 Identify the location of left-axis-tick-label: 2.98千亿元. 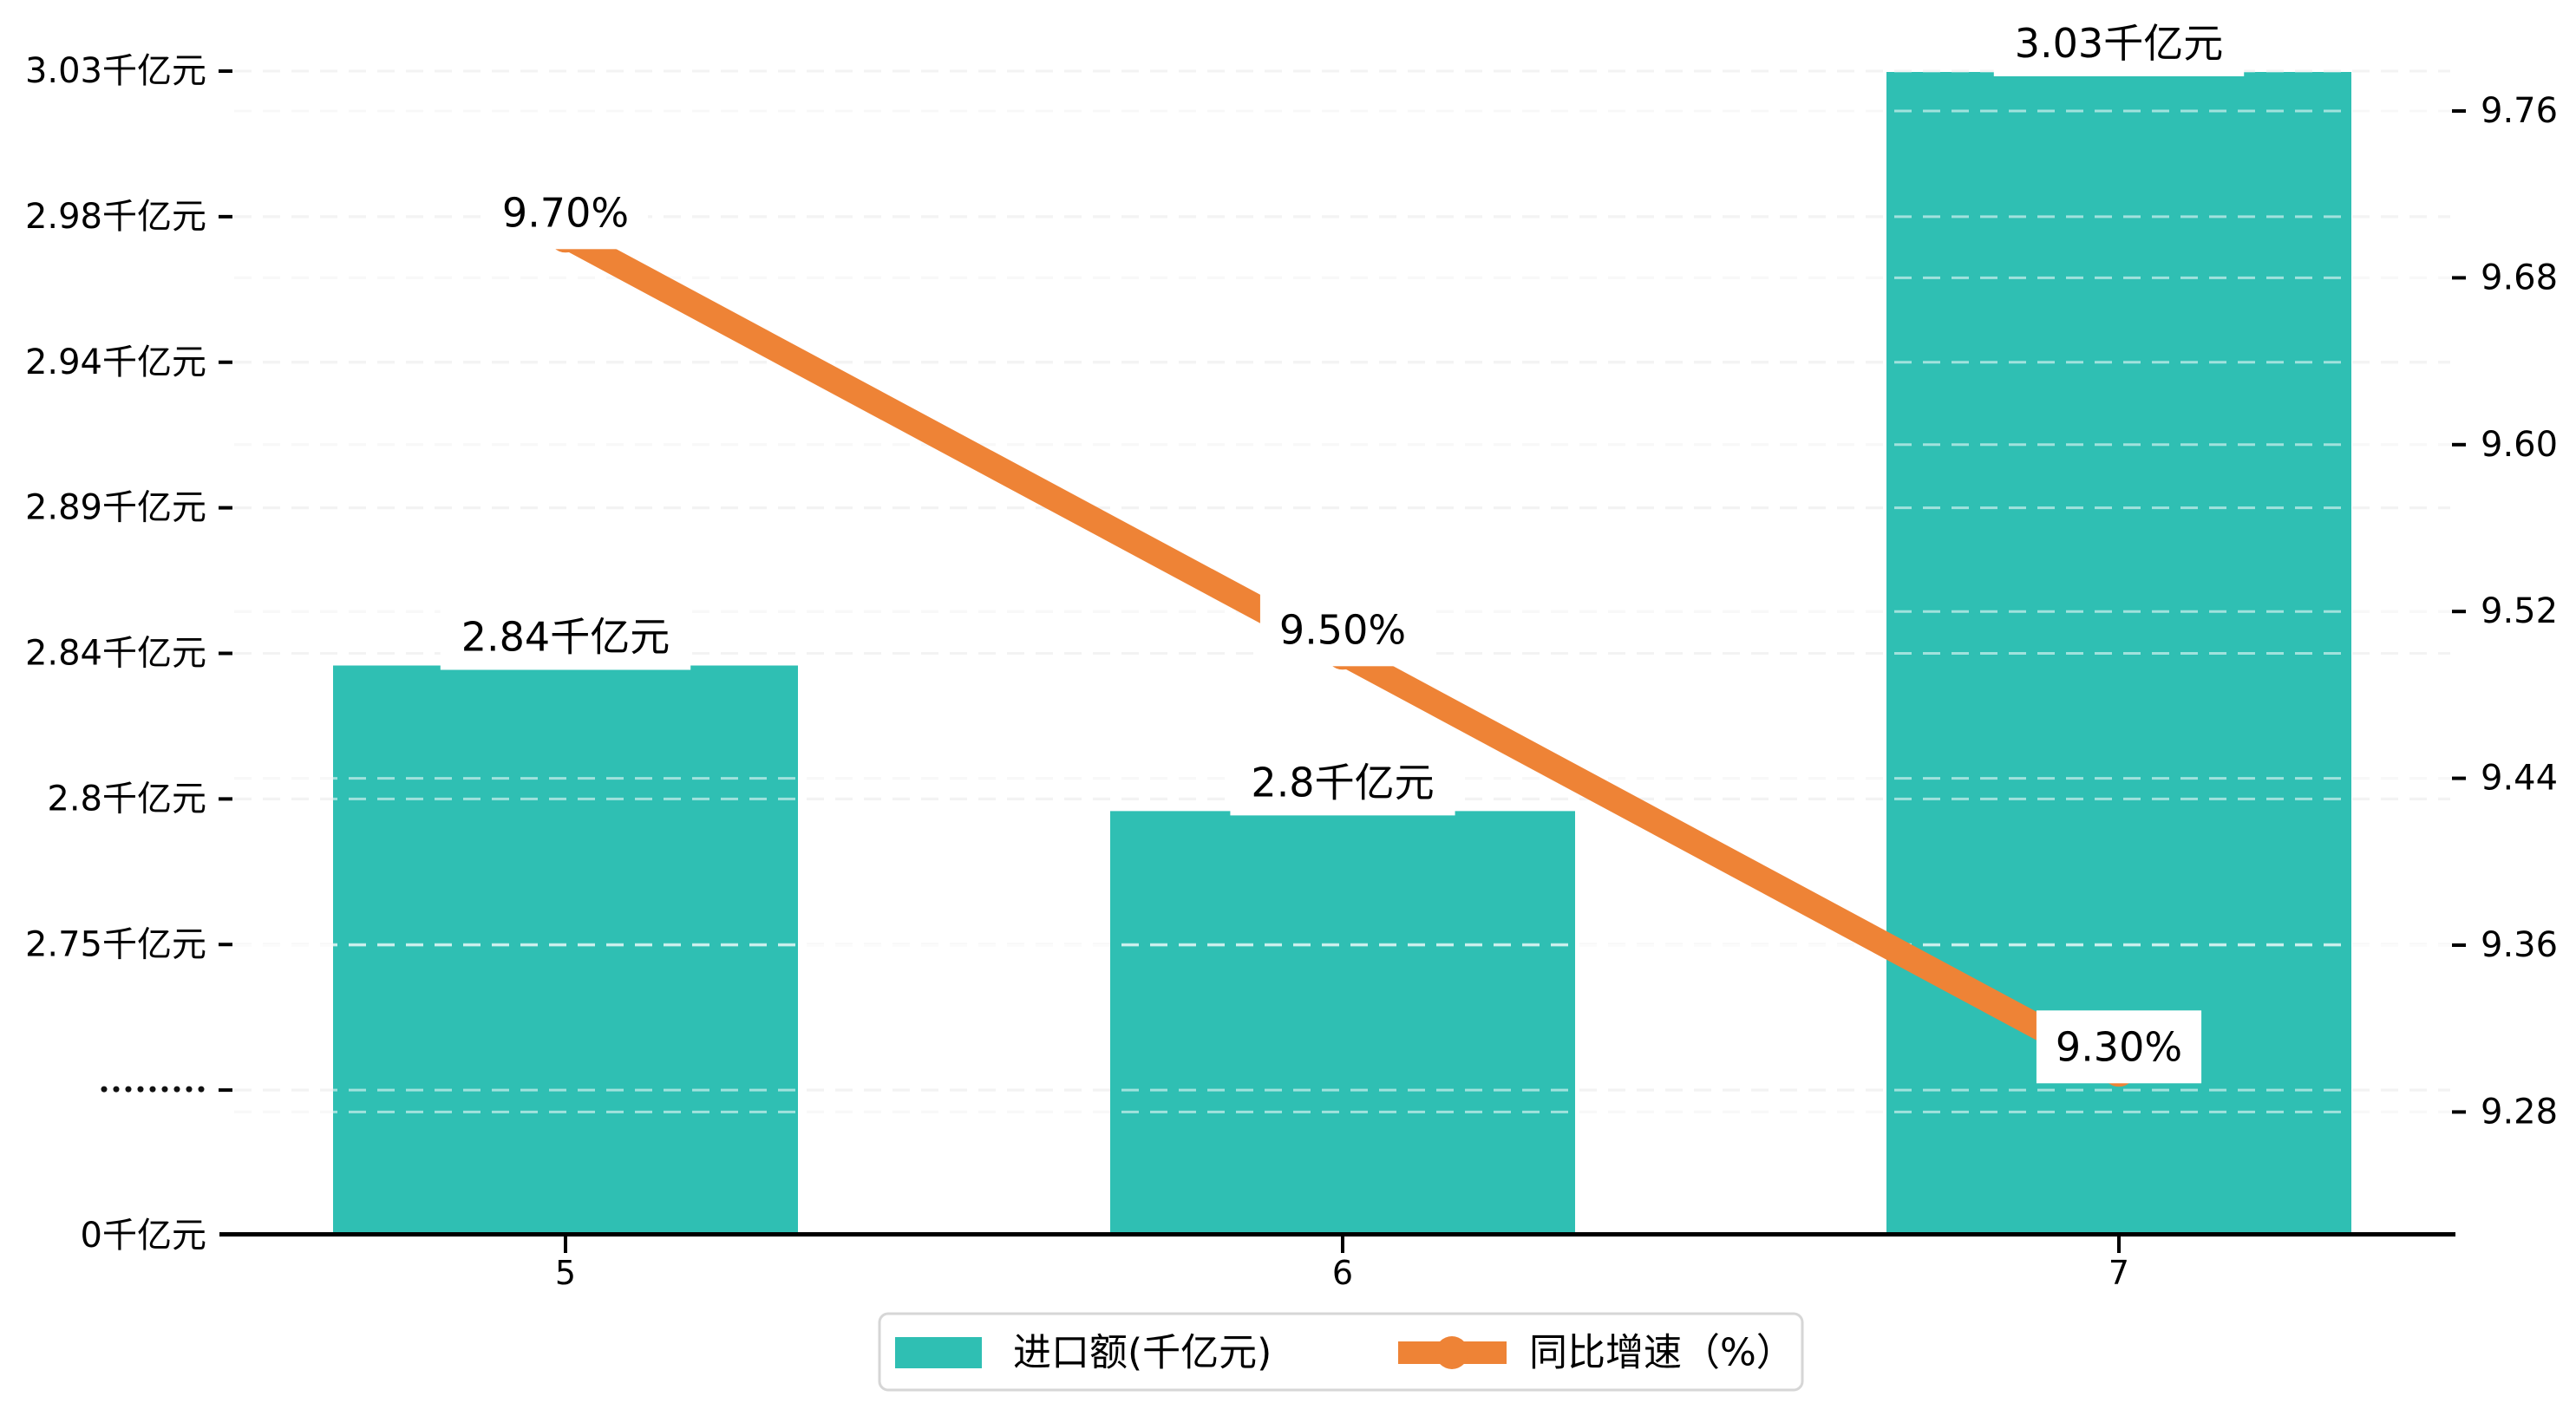
(115, 217).